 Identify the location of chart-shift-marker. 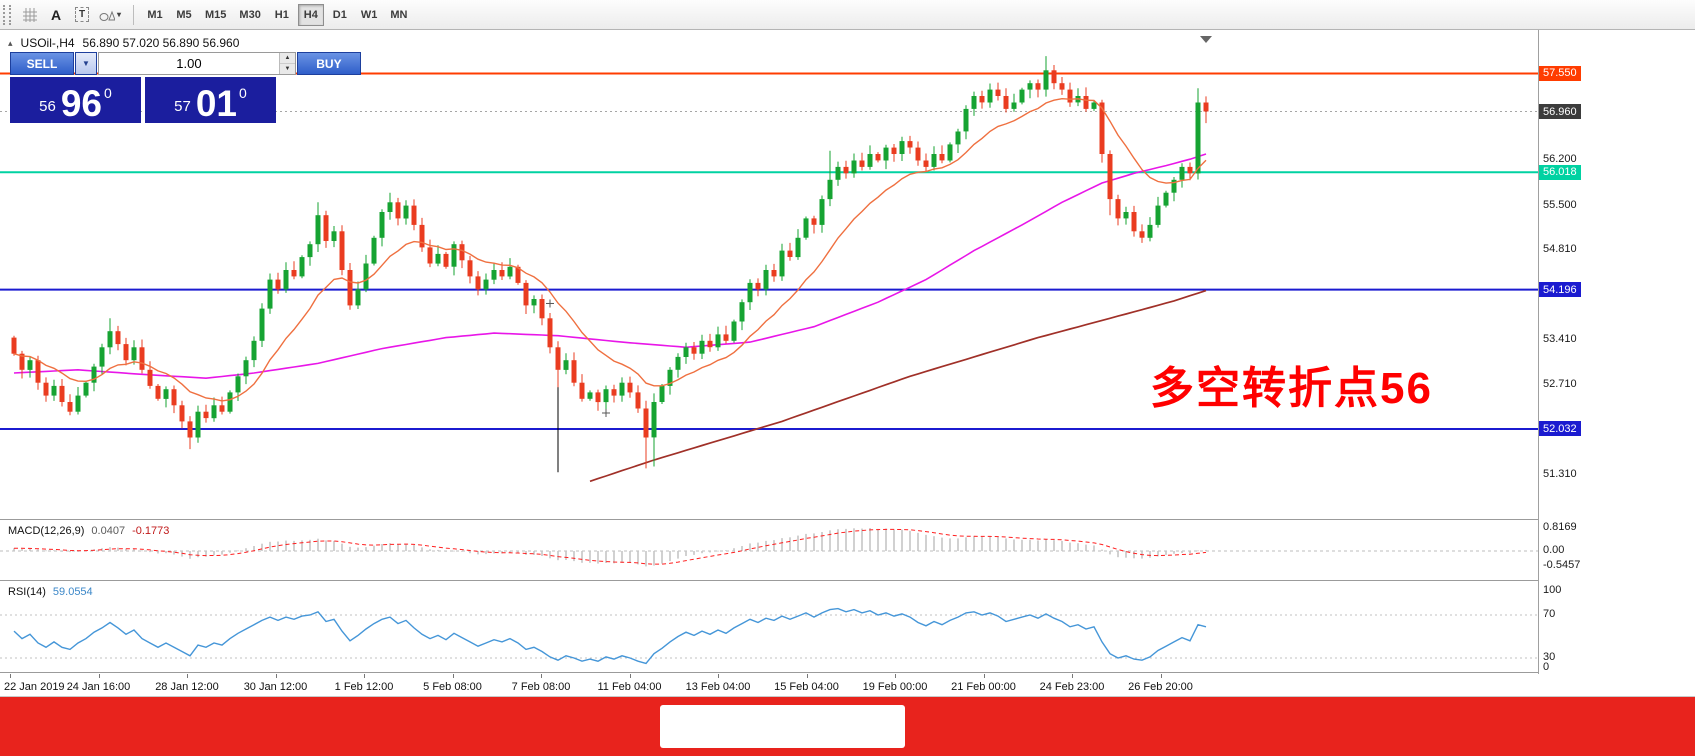
(1206, 39).